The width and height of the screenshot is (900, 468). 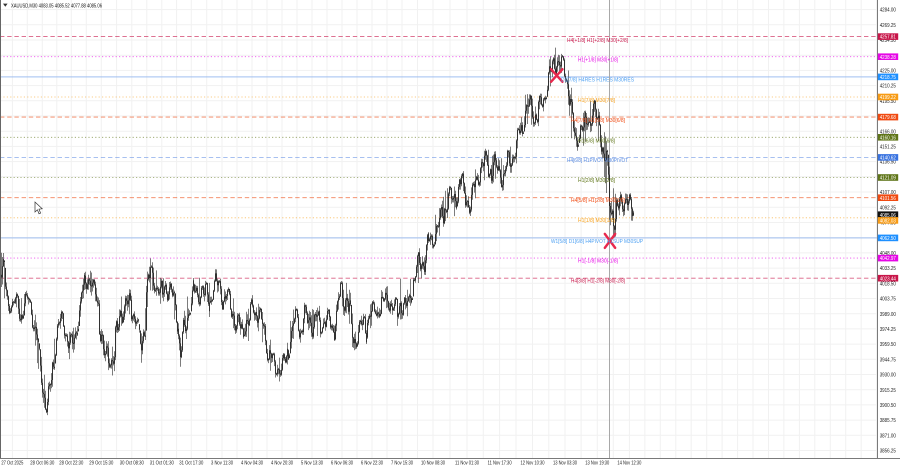 What do you see at coordinates (888, 41) in the screenshot?
I see `svg-text: 4254.50` at bounding box center [888, 41].